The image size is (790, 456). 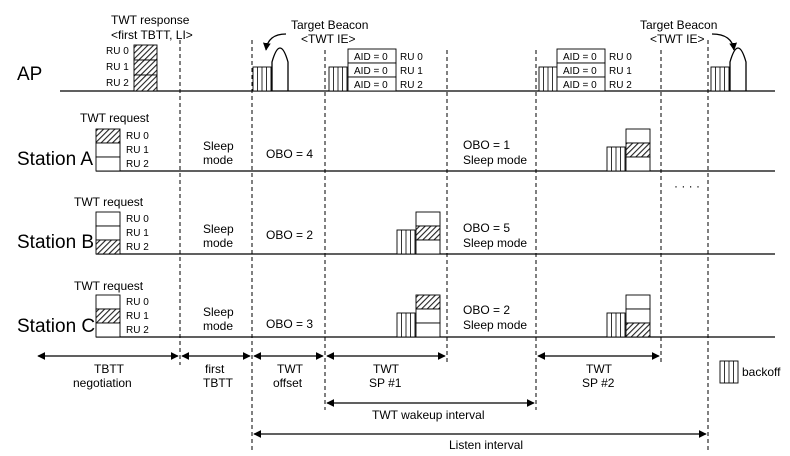 I want to click on station-a-obo-second: OBO = 1, so click(x=486, y=145).